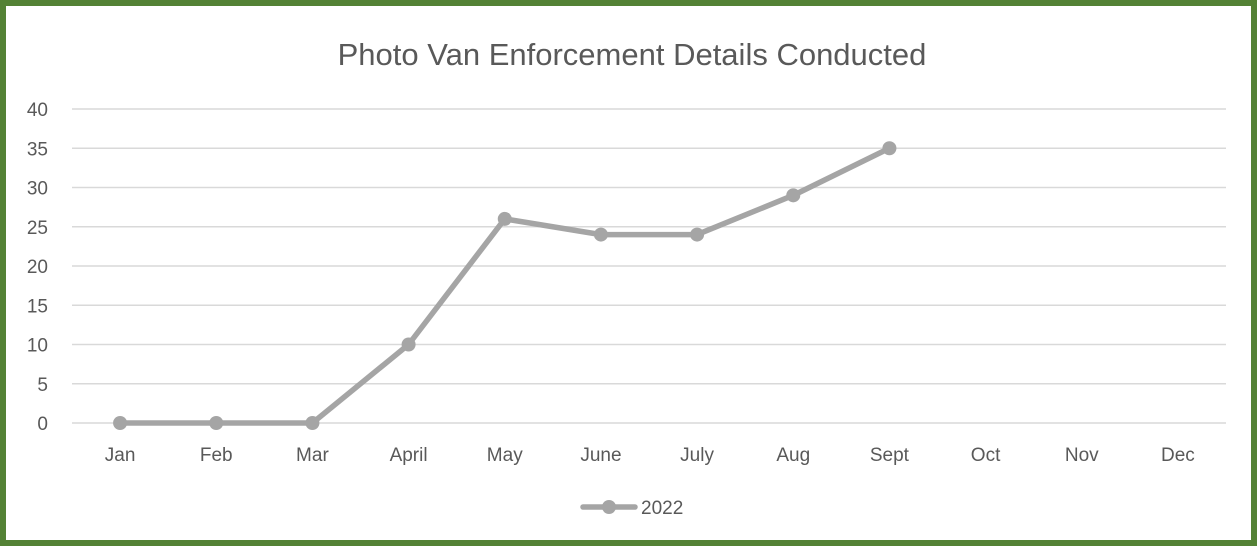 This screenshot has height=546, width=1257. Describe the element at coordinates (37, 149) in the screenshot. I see `y-tick-label: 35` at that location.